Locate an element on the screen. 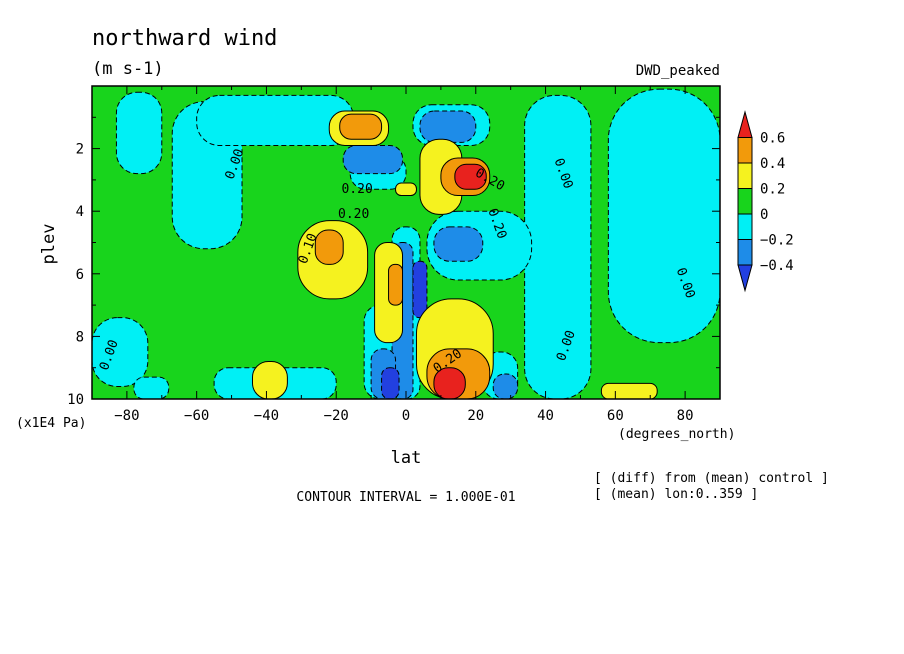 This screenshot has height=654, width=904. x-tick-label: −80 is located at coordinates (126, 416).